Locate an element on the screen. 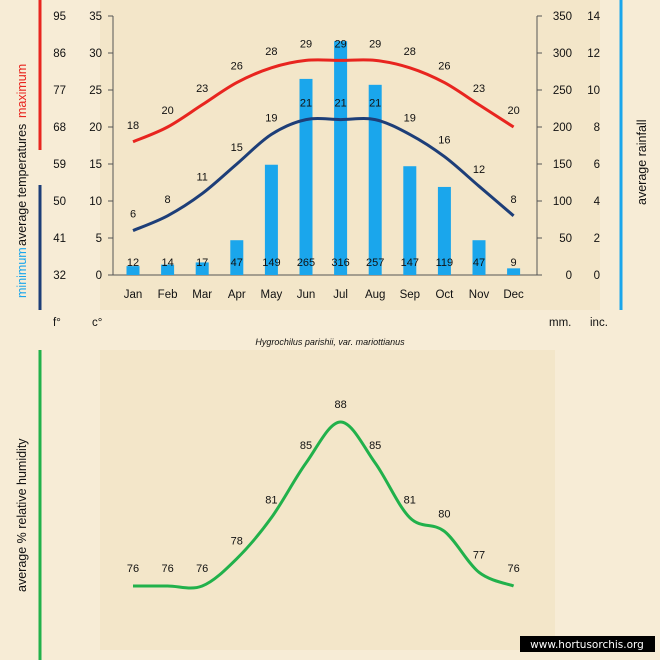 This screenshot has height=660, width=660. rainfall-label: 47 is located at coordinates (479, 263).